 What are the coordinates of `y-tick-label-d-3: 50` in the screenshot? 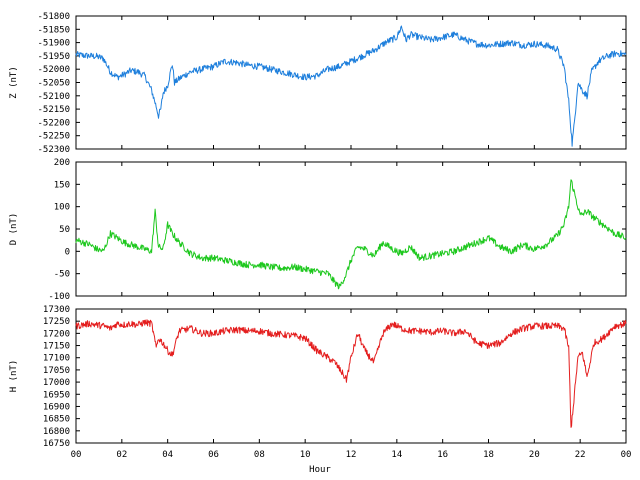 It's located at (64, 230).